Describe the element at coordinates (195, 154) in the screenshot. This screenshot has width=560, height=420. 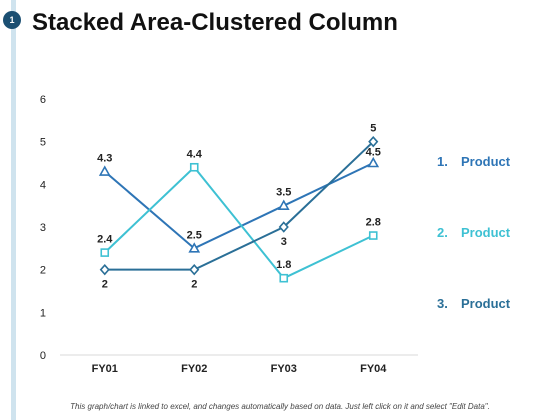
I see `series-2-data-label: 4.4` at that location.